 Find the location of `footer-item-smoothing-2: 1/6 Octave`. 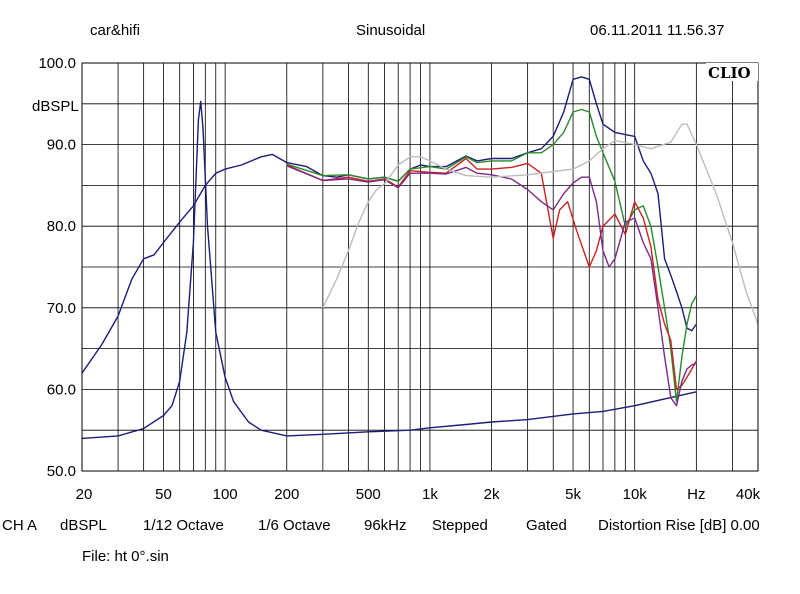

footer-item-smoothing-2: 1/6 Octave is located at coordinates (294, 525).